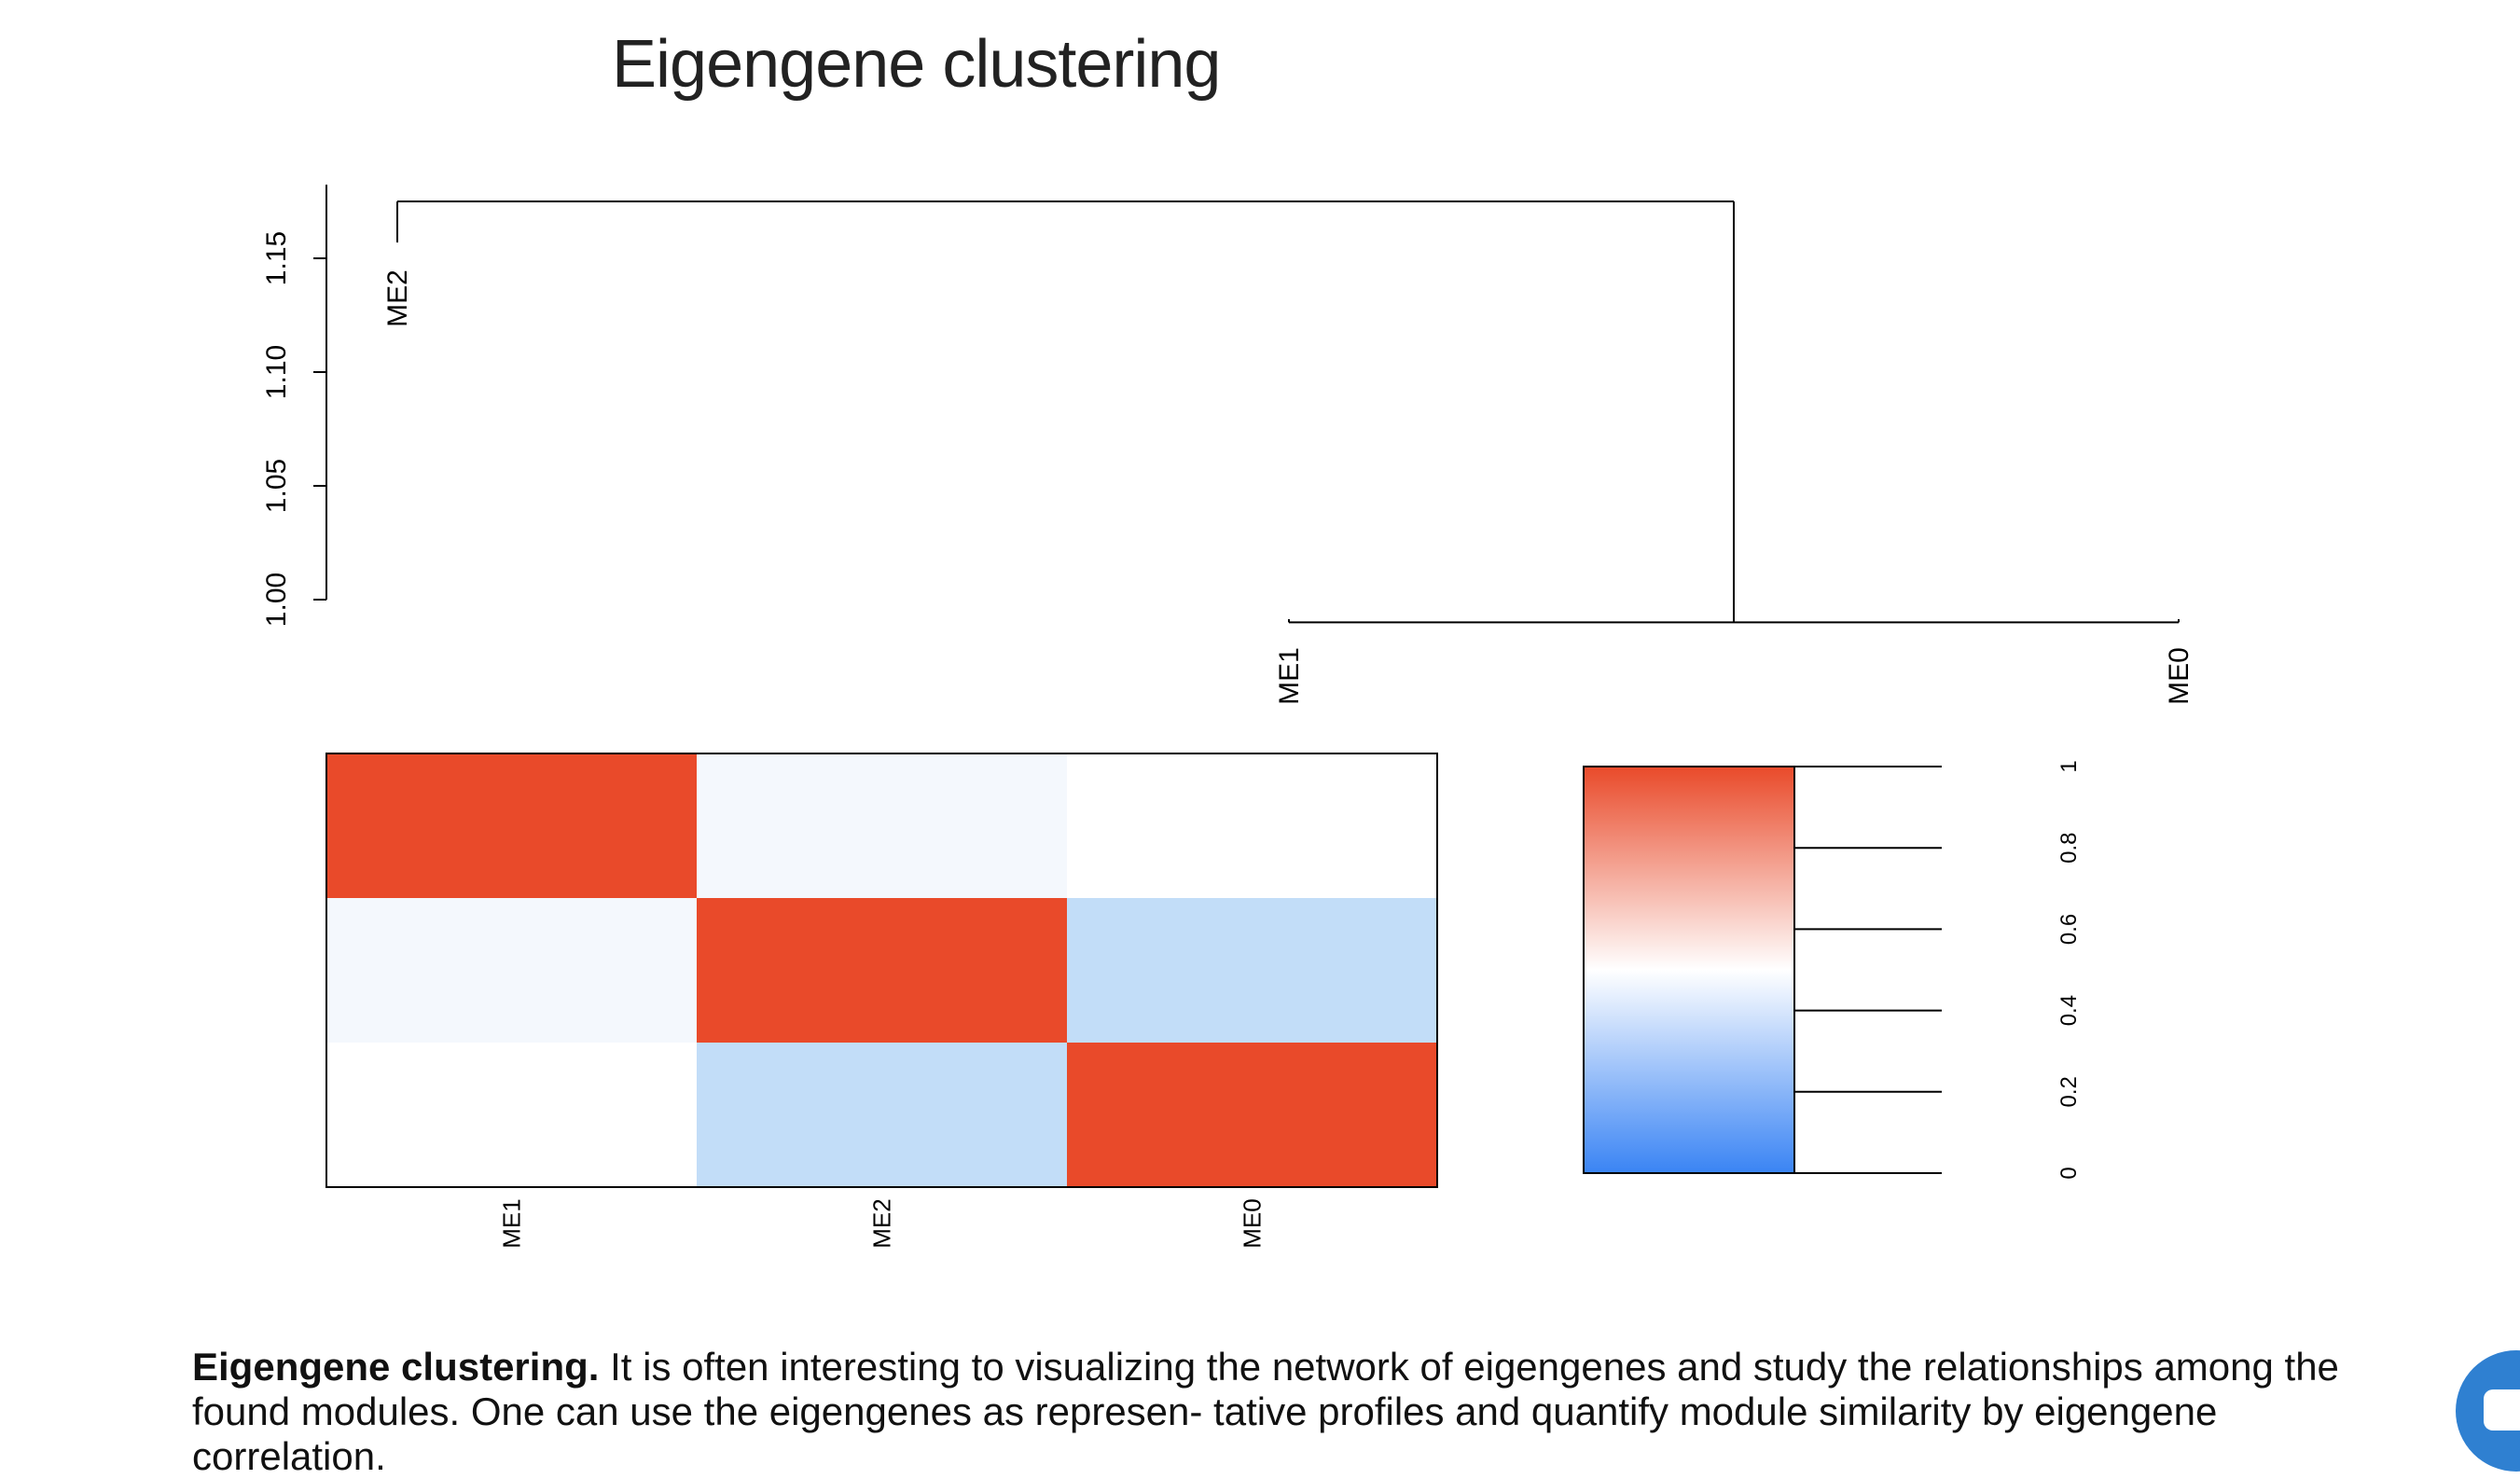 The image size is (2520, 1479). I want to click on leaf-label-me1: ME1, so click(1289, 676).